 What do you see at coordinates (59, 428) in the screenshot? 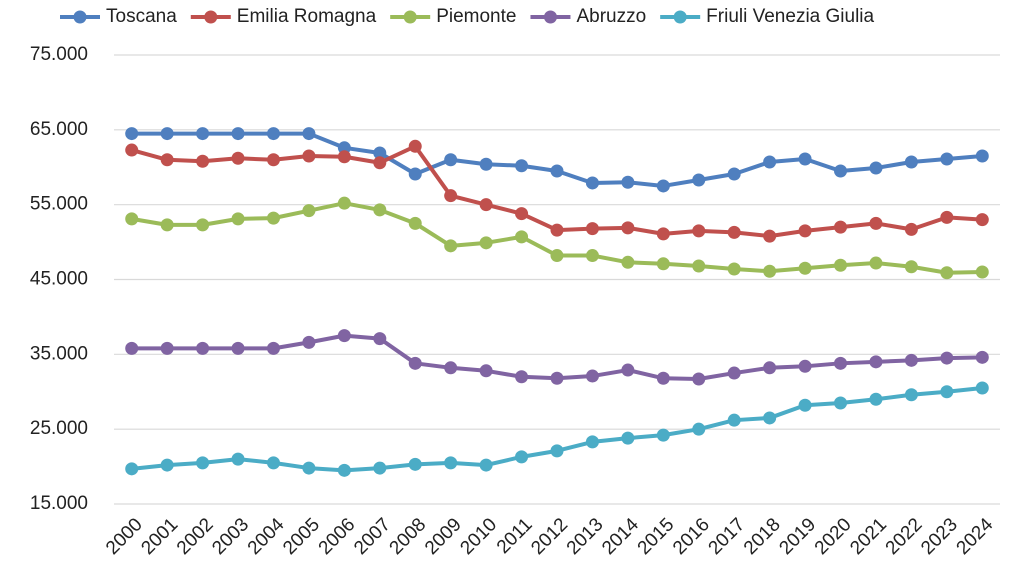
I see `y-tick-label: 25.000` at bounding box center [59, 428].